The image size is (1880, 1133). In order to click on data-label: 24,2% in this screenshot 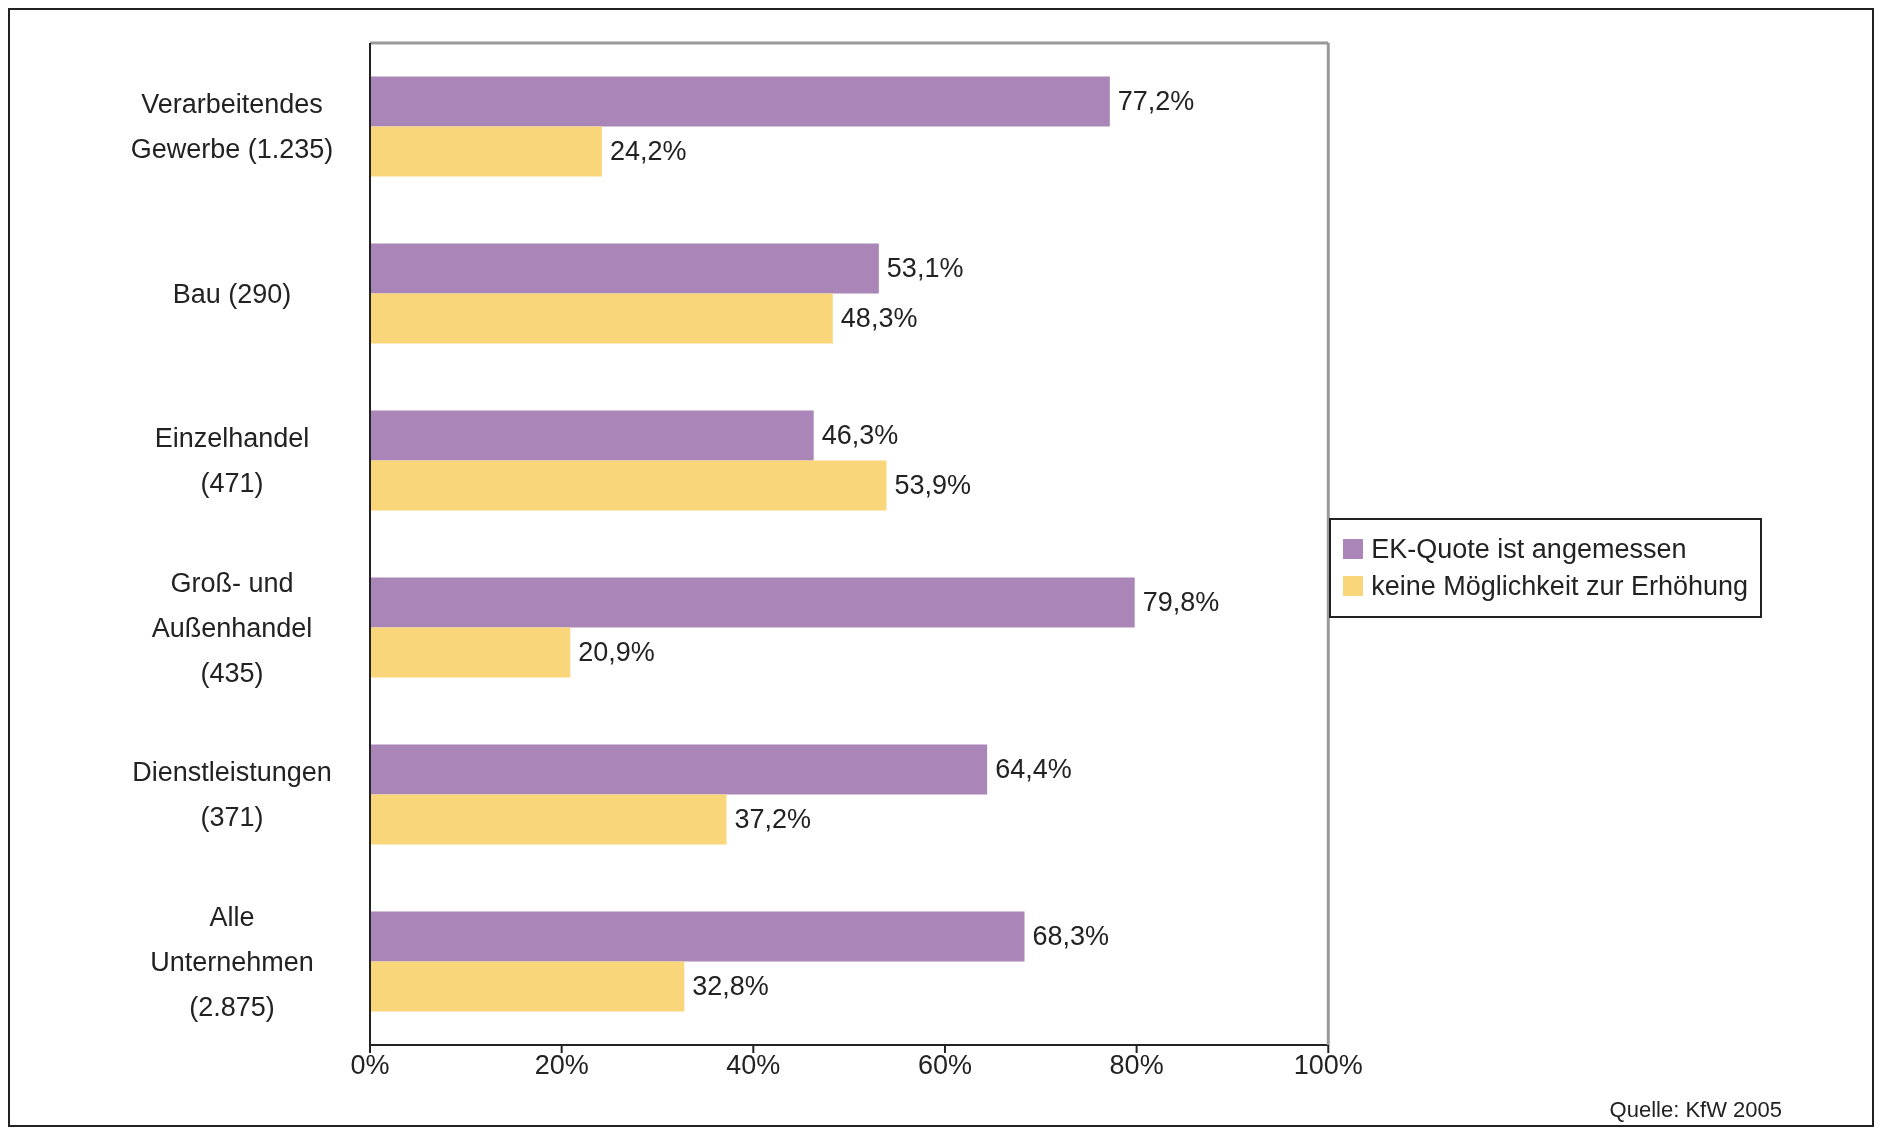, I will do `click(648, 151)`.